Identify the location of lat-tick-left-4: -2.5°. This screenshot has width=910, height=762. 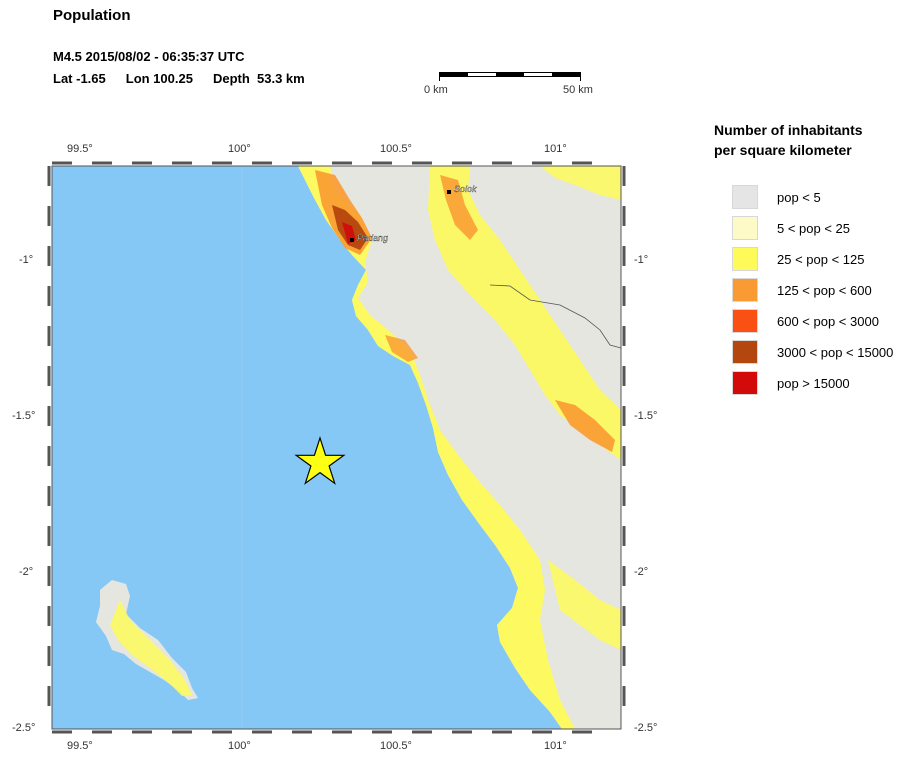
(24, 728).